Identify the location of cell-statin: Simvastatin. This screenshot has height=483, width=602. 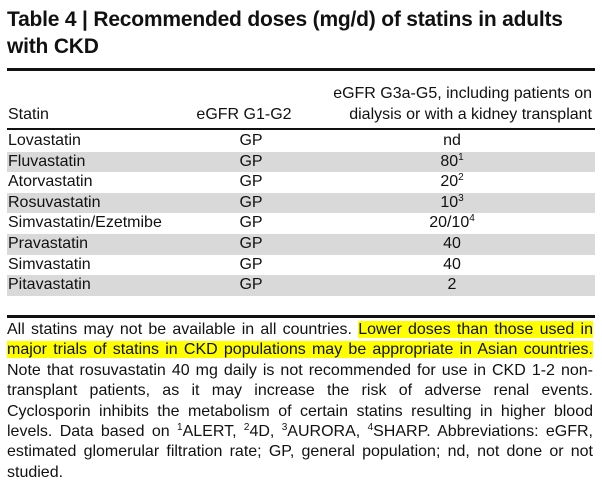
(49, 264).